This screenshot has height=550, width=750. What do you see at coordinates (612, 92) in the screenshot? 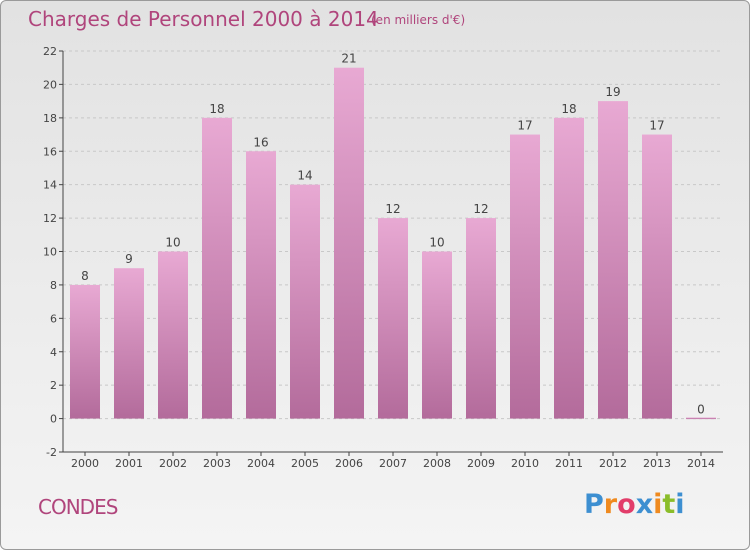
I see `bar-value-label: 19` at bounding box center [612, 92].